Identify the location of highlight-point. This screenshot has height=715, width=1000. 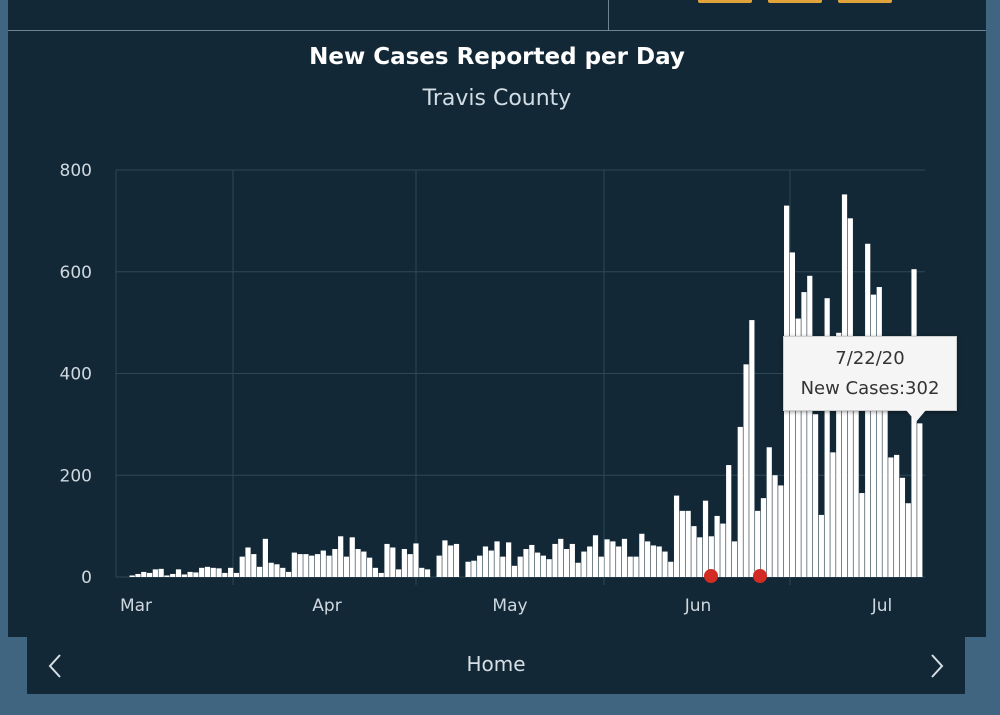
(711, 576).